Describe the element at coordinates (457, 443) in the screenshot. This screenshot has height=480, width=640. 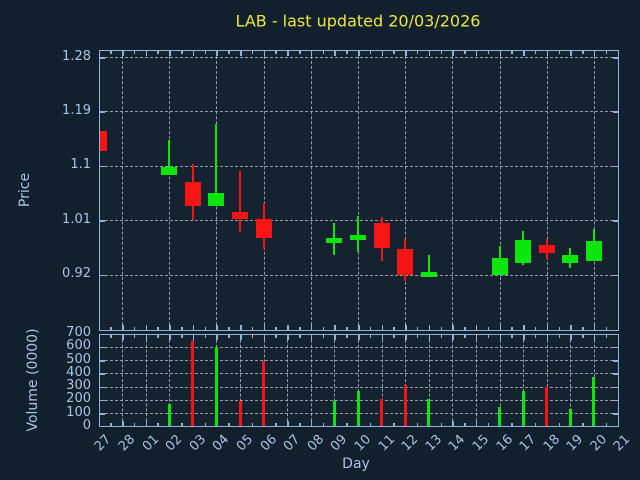
I see `x-tick-label: 14` at that location.